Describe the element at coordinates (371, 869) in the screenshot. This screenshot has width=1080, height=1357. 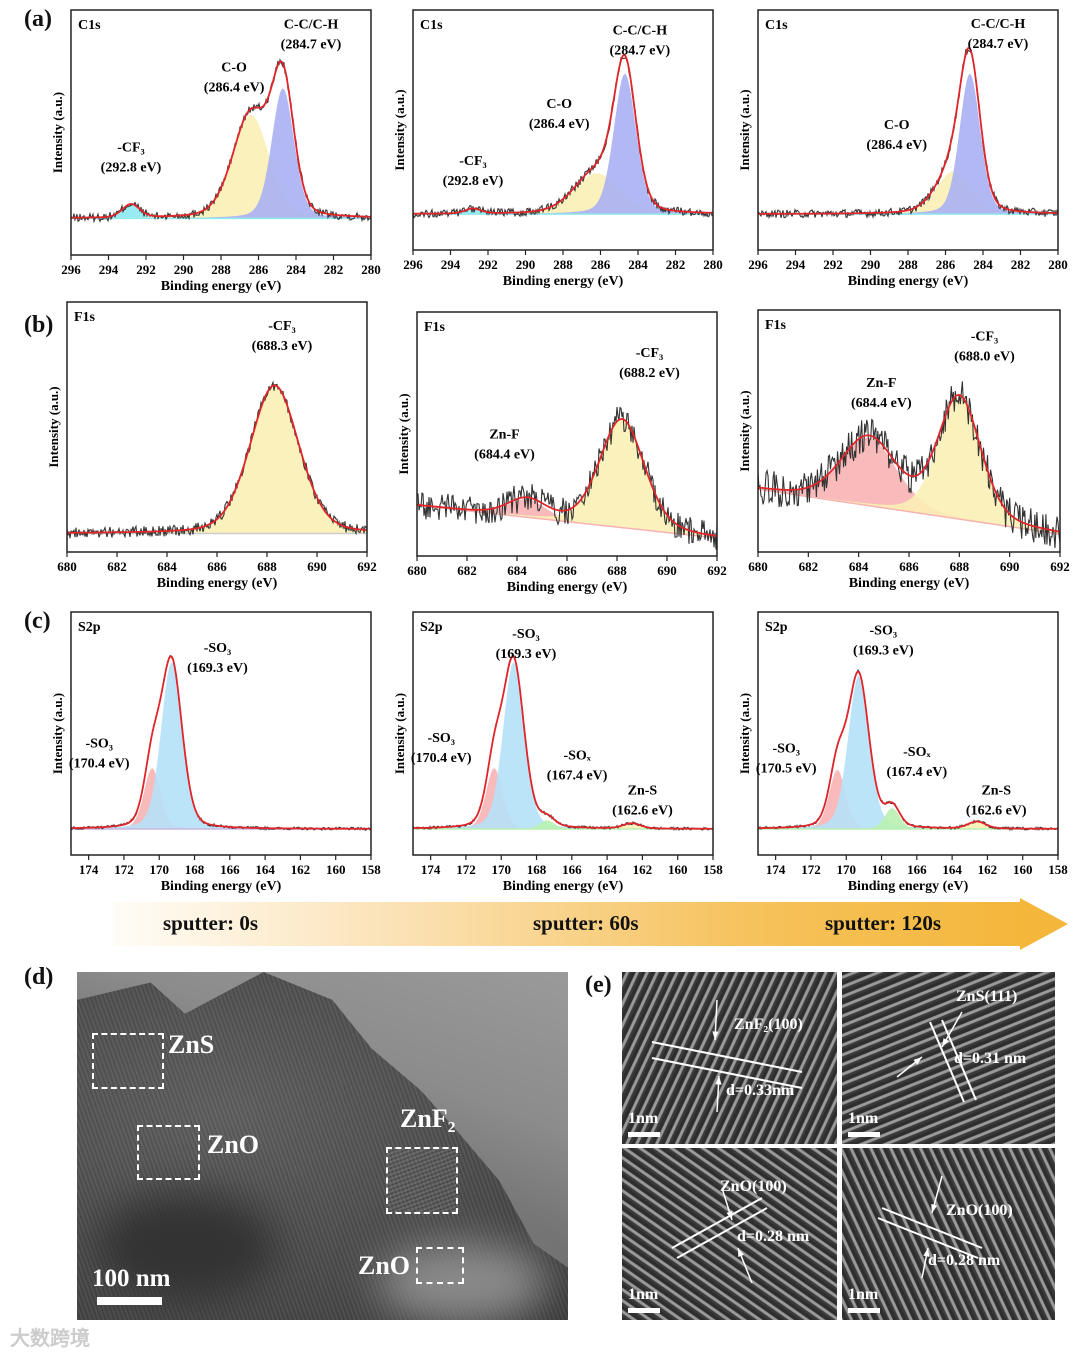
I see `x-tick-label: 158` at that location.